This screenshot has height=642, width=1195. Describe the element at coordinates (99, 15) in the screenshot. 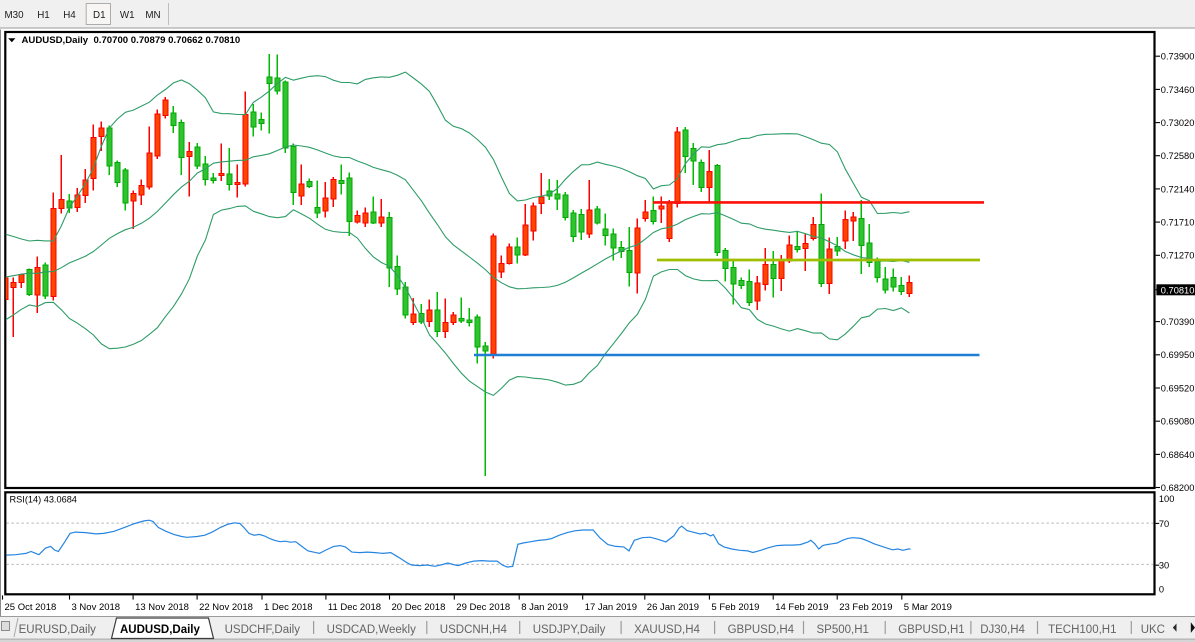

I see `svg-text: D1` at that location.